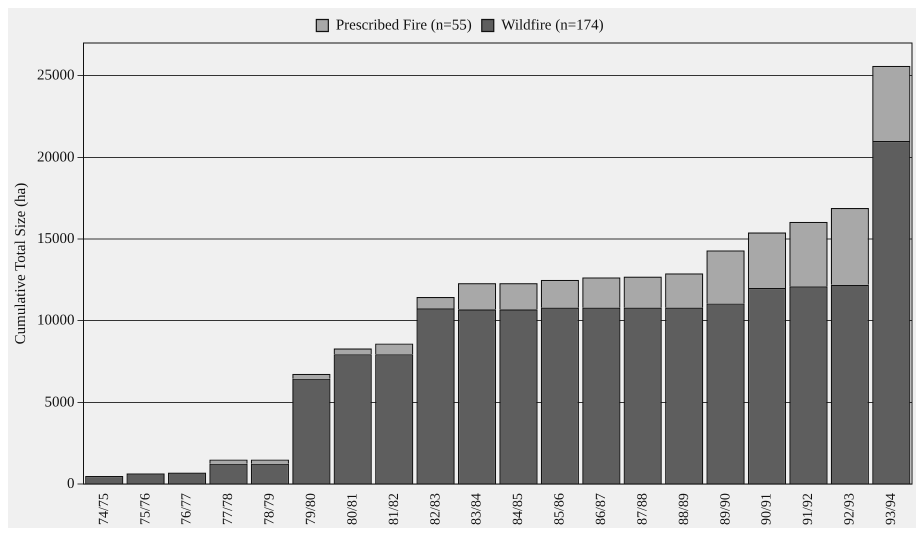 Image resolution: width=924 pixels, height=536 pixels. I want to click on x-tick-label: 91/92, so click(808, 509).